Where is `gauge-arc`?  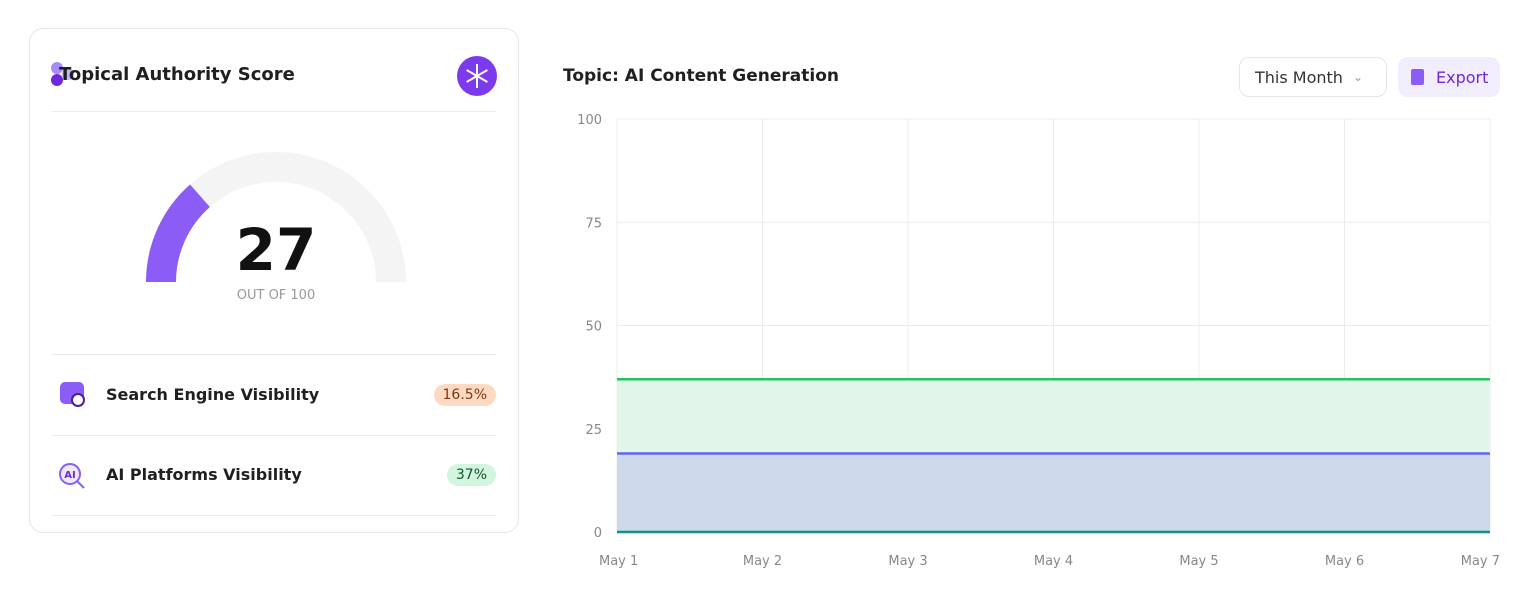 gauge-arc is located at coordinates (178, 233).